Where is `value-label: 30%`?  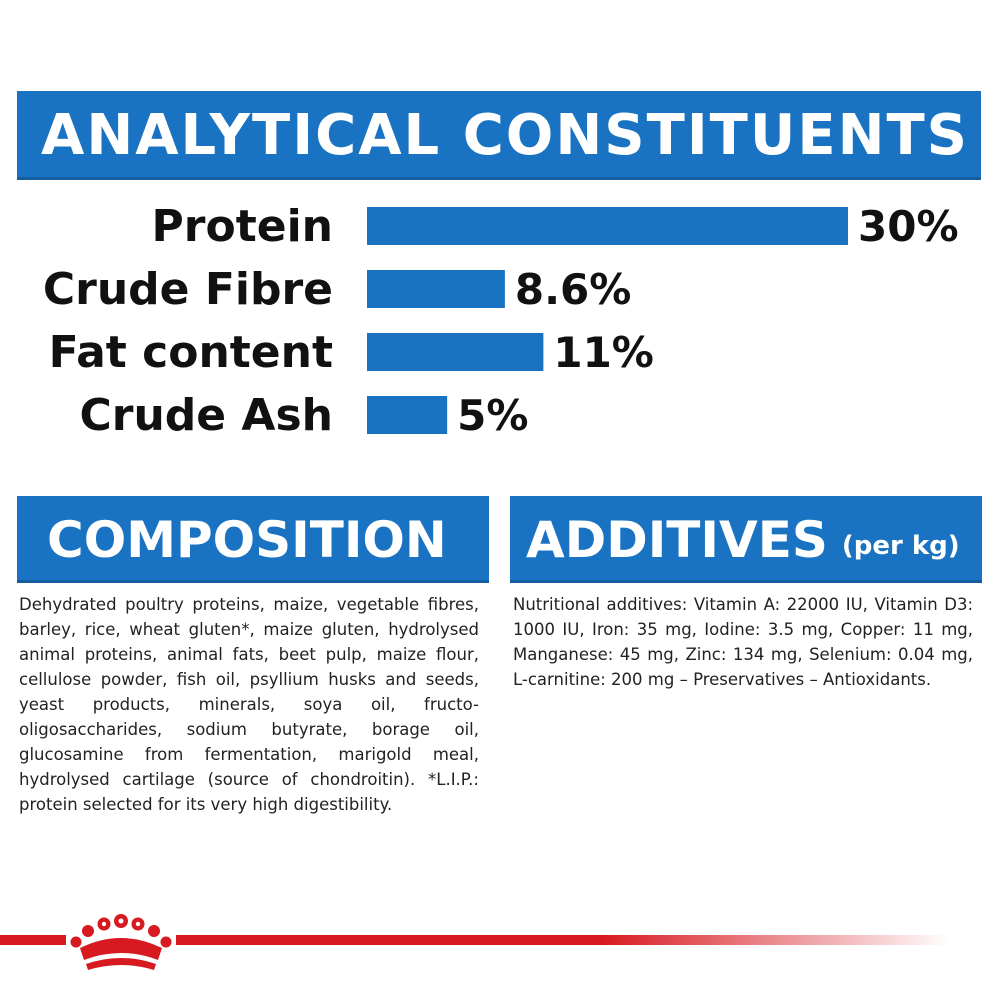
value-label: 30% is located at coordinates (908, 226).